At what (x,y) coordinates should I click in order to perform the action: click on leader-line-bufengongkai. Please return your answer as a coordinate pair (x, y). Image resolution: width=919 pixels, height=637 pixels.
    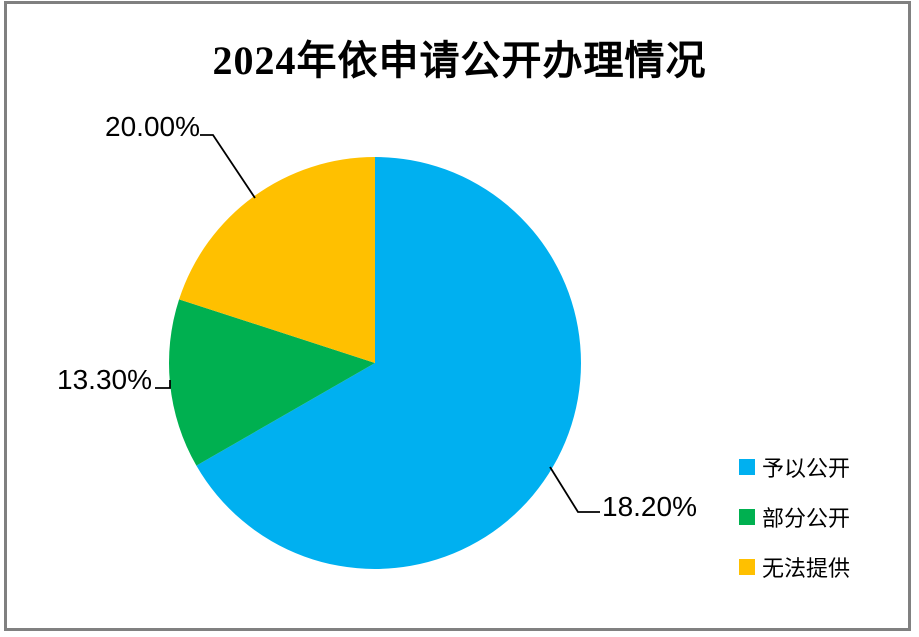
    Looking at the image, I should click on (163, 384).